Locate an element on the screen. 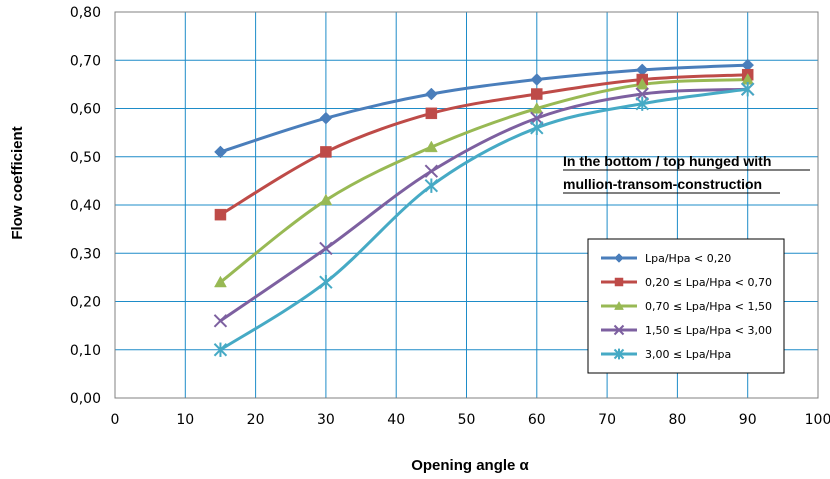 The width and height of the screenshot is (830, 479). annotation-line-1: In the bottom / top hunged with is located at coordinates (667, 161).